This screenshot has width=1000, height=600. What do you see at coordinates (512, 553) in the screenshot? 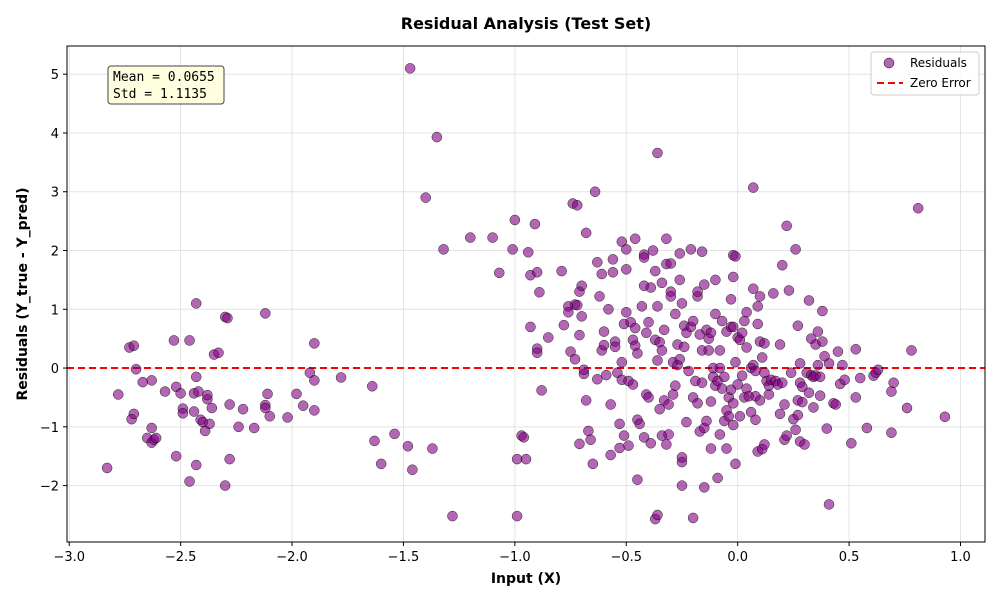
I see `x-axis-ticks: −3.0 −2.5 −2.0 −1.5 −1.0 −0.5 0.0 0.5 1.0` at bounding box center [512, 553].